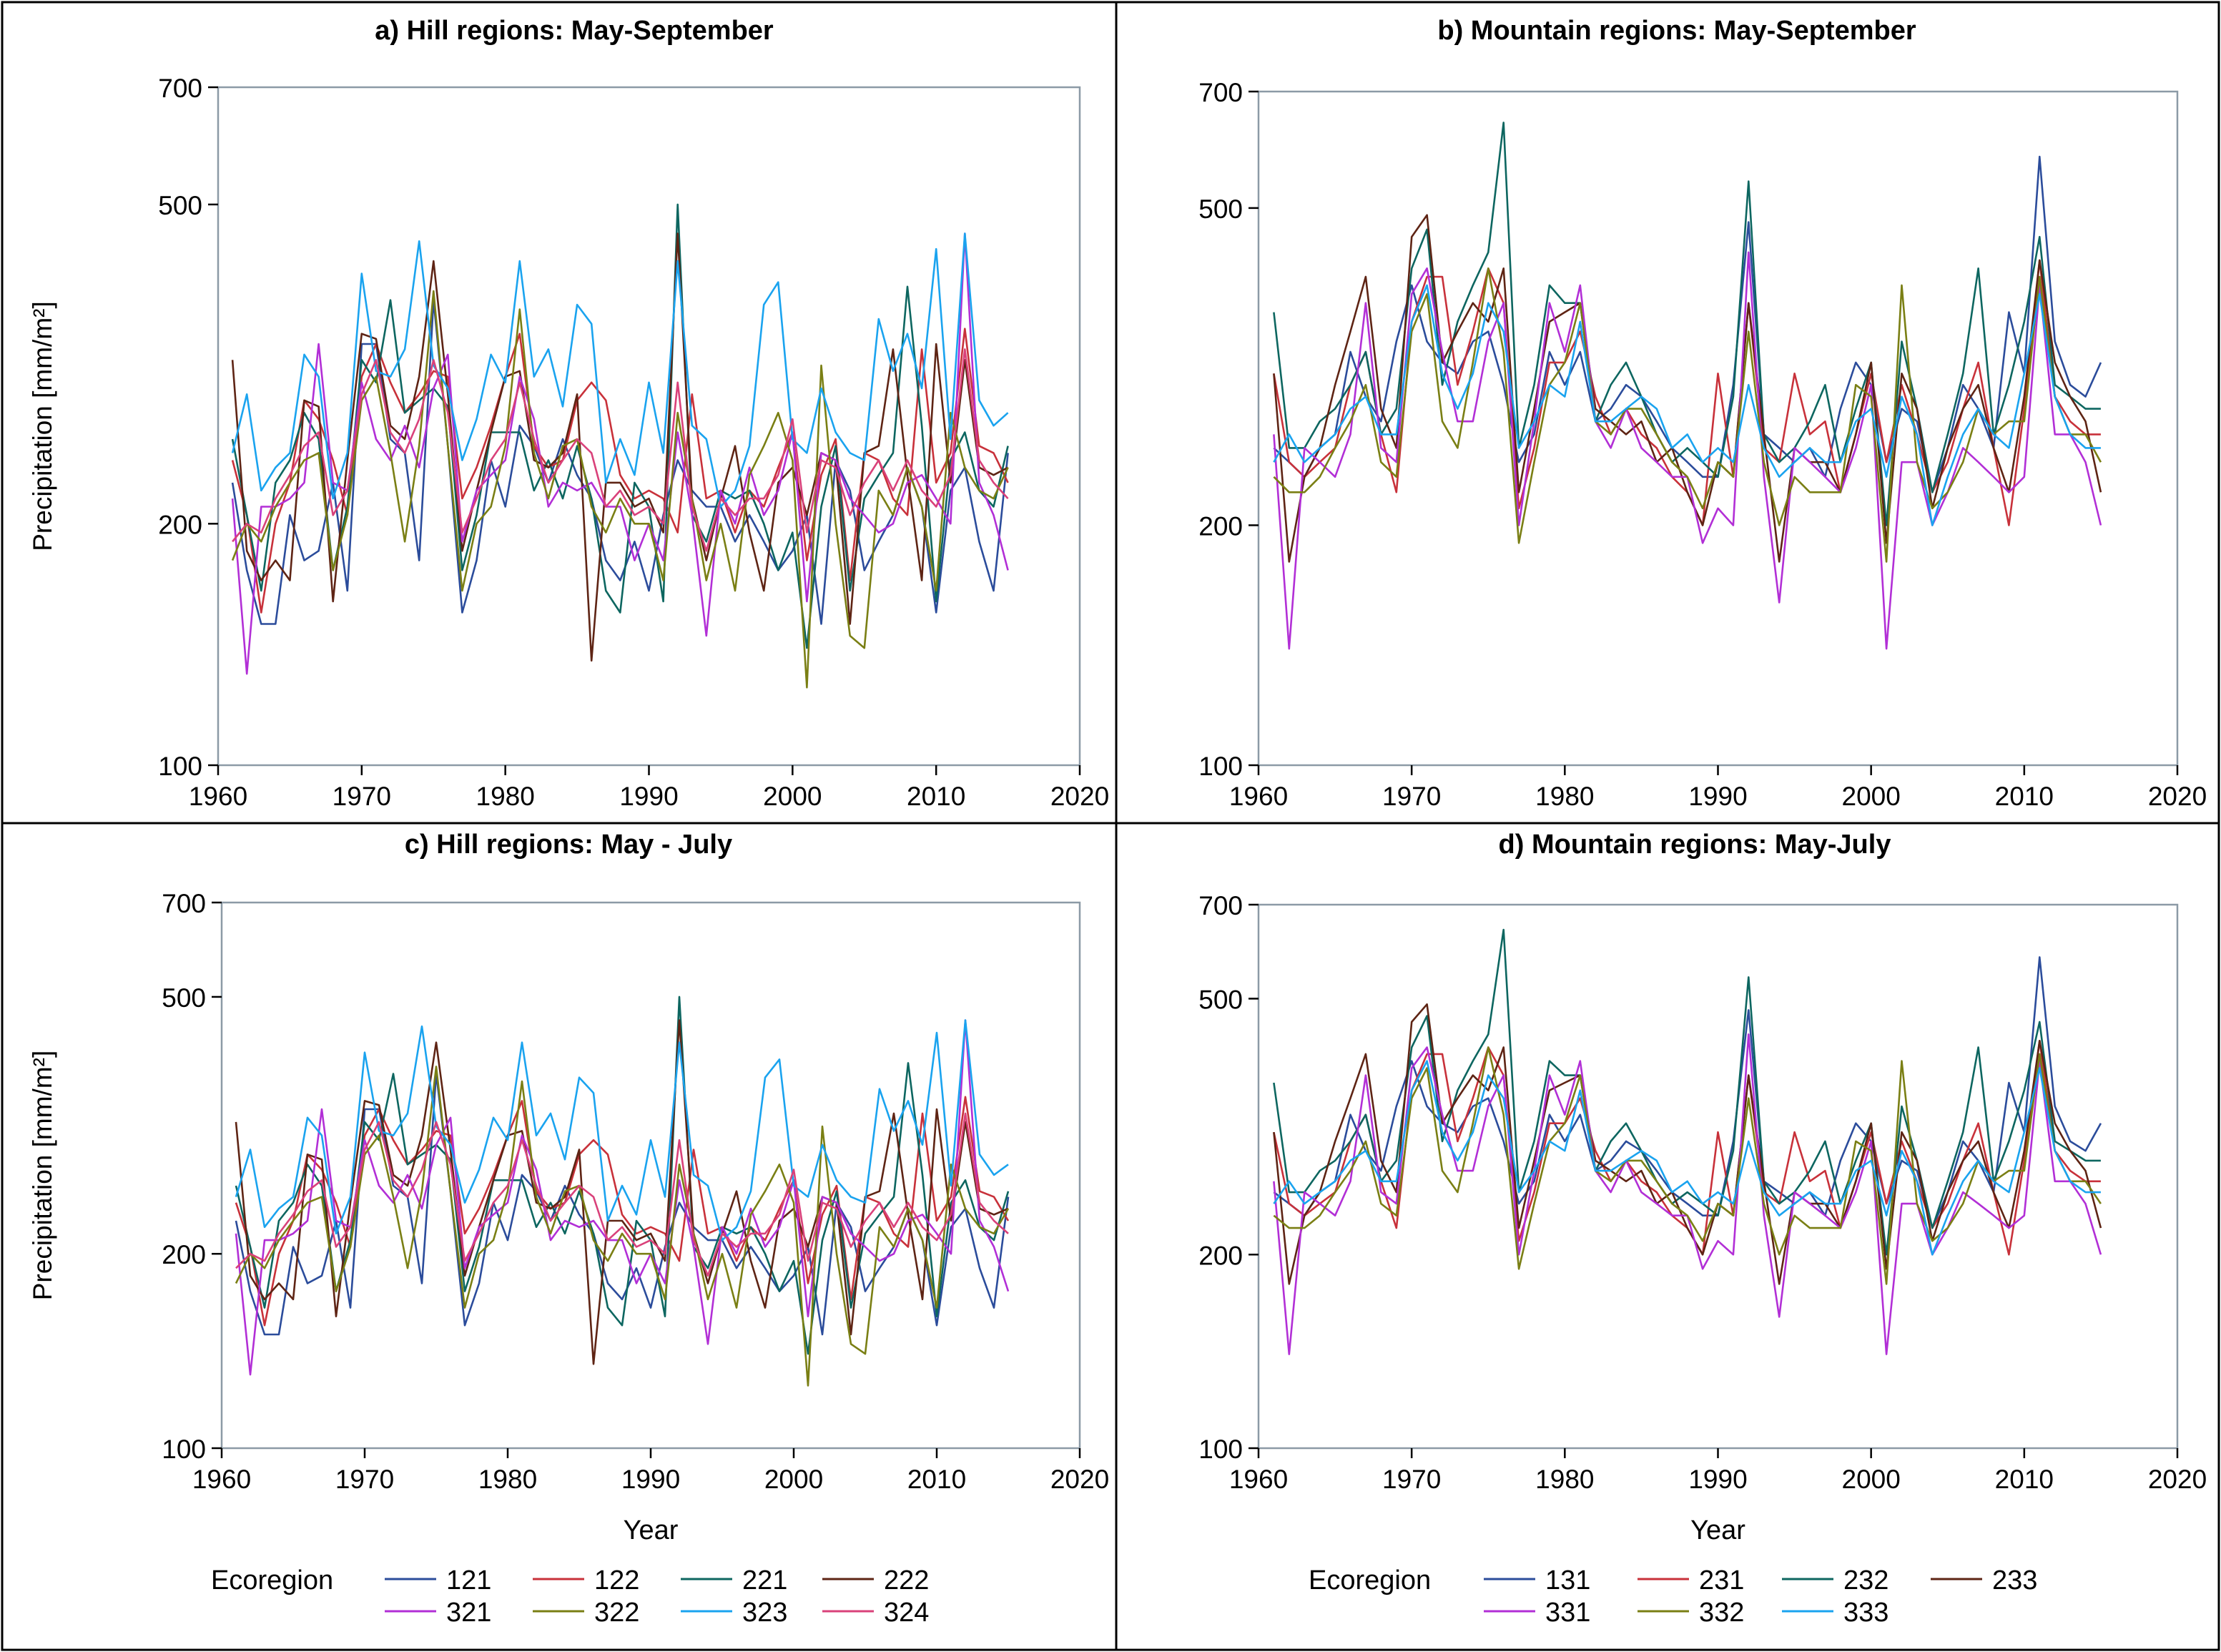  Describe the element at coordinates (1722, 1580) in the screenshot. I see `legend-label: 231` at that location.